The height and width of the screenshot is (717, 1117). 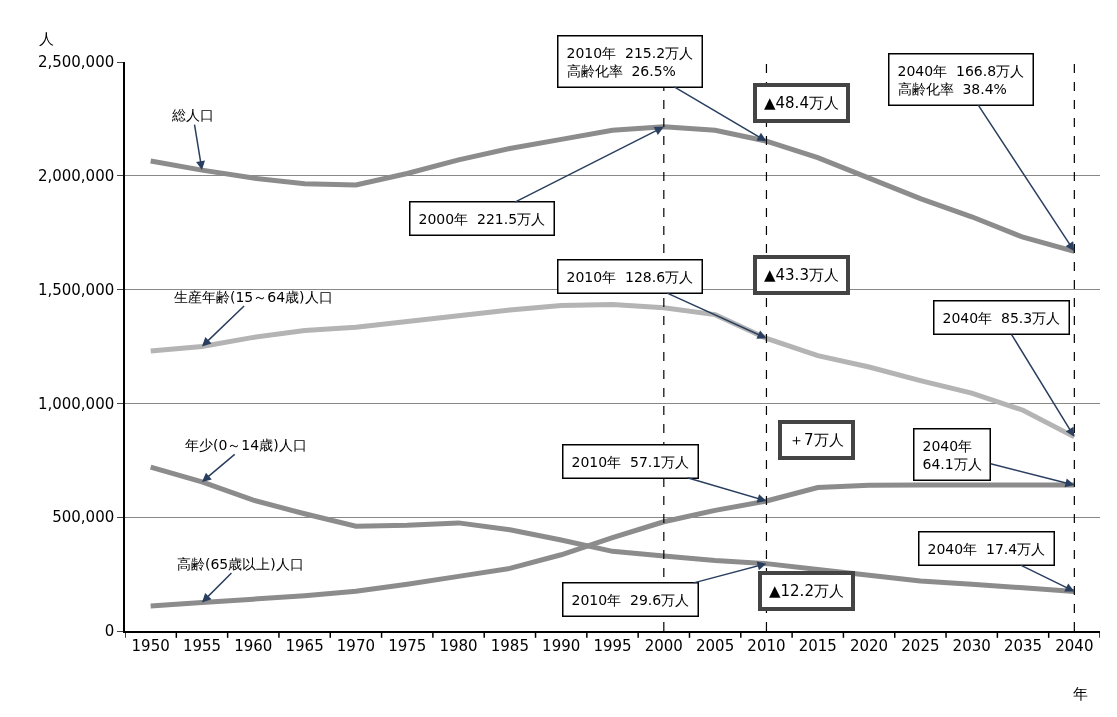 I want to click on y-tick-label: 1,000,000, so click(x=76, y=403).